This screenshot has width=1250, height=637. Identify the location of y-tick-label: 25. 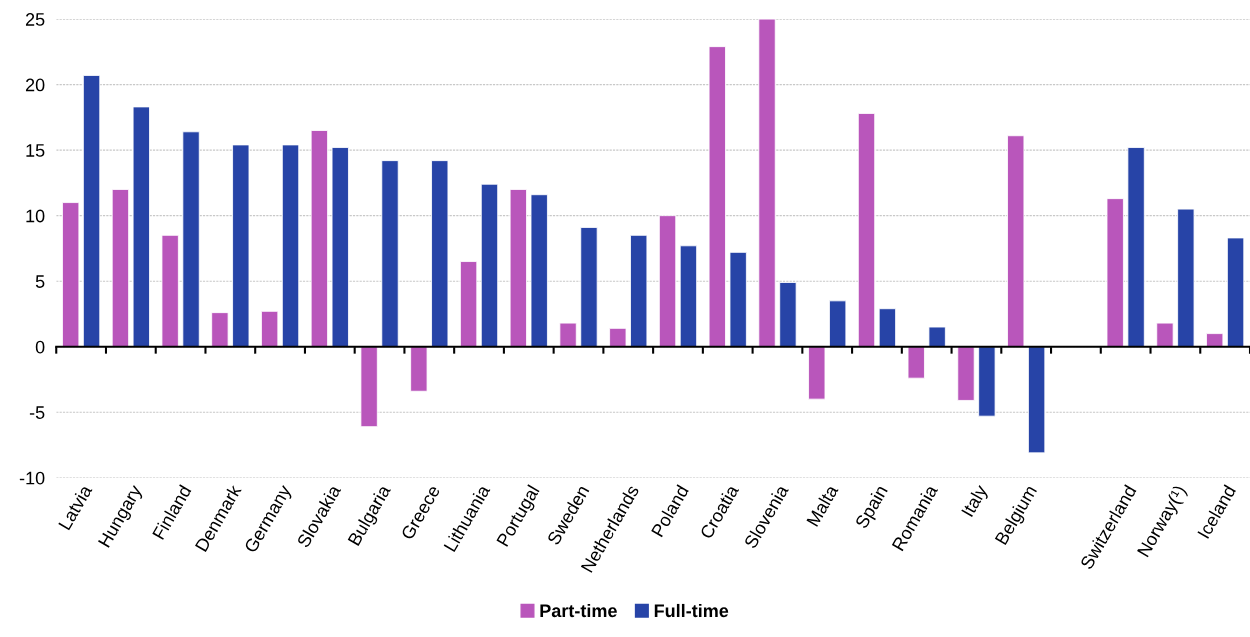
(35, 19).